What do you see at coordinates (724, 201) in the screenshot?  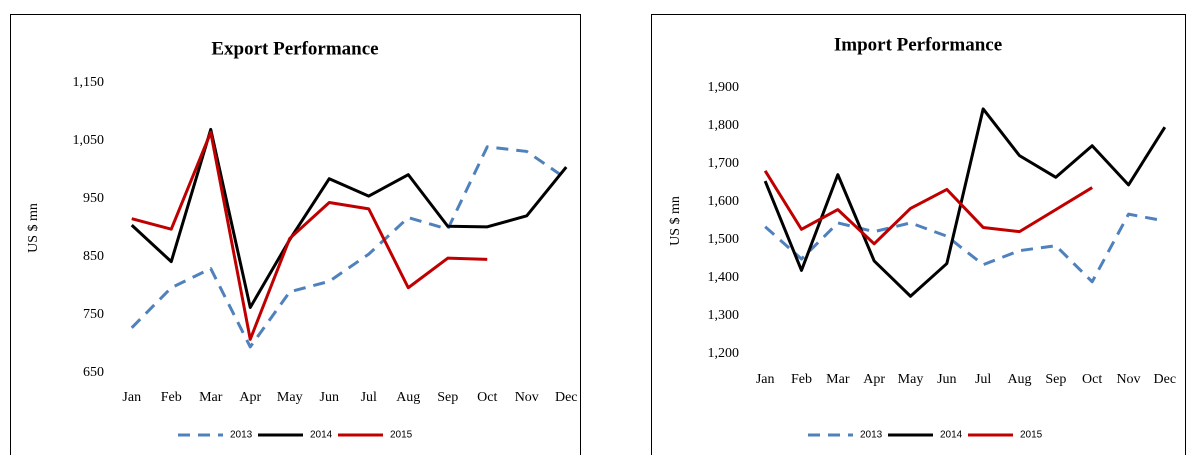 I see `y-tick-label: 1,600` at bounding box center [724, 201].